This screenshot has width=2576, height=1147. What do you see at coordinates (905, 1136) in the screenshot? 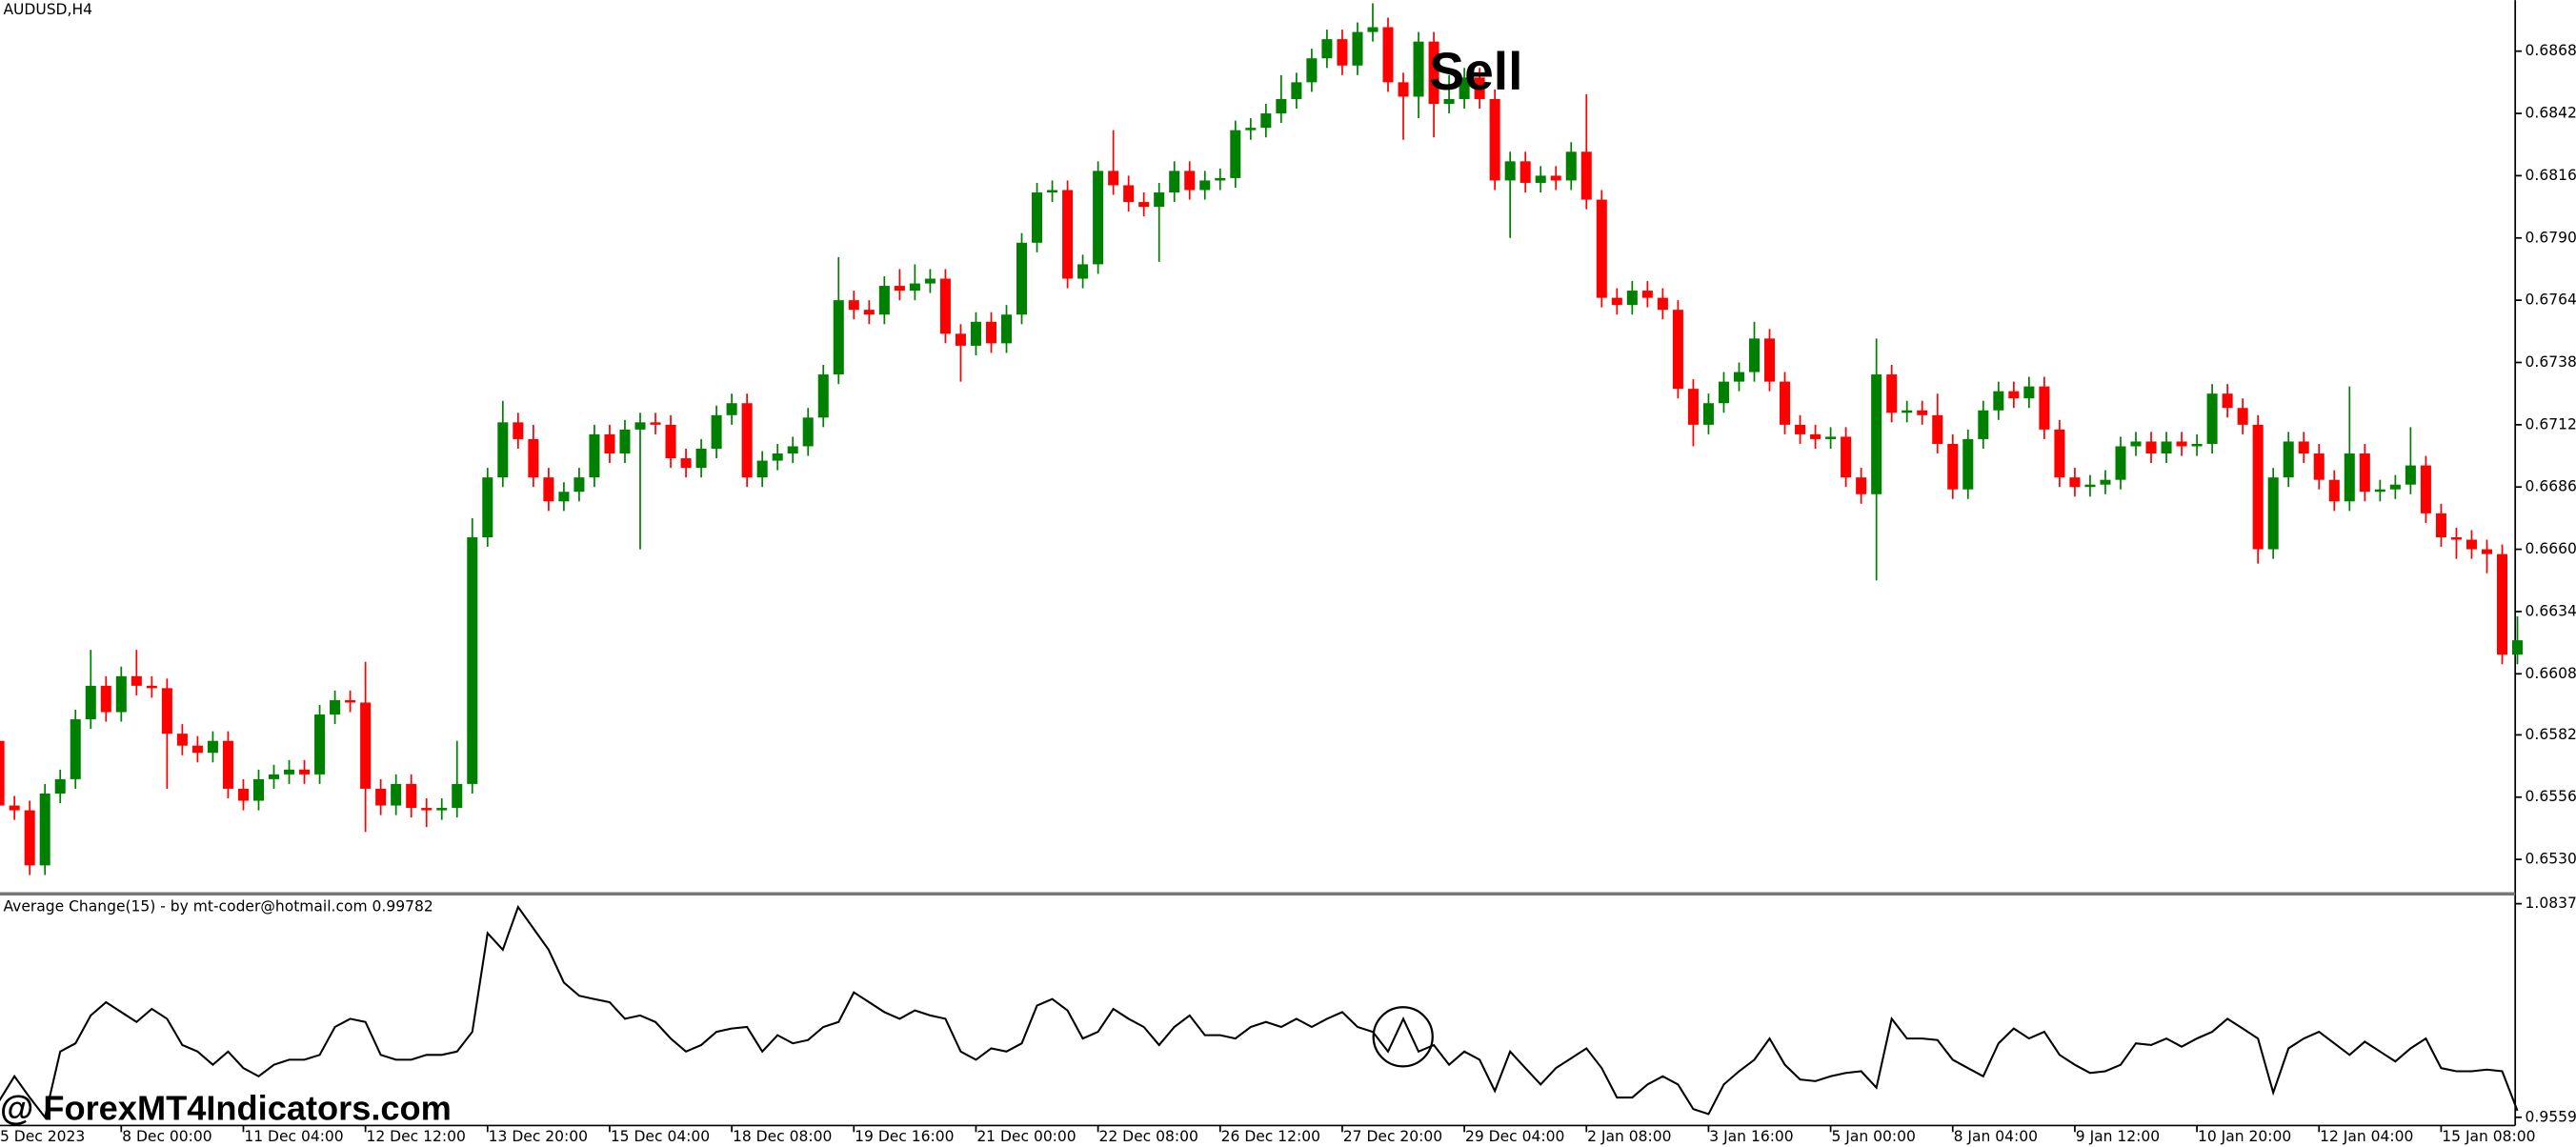
I see `x-tick-label: 19 Dec 16:00` at bounding box center [905, 1136].